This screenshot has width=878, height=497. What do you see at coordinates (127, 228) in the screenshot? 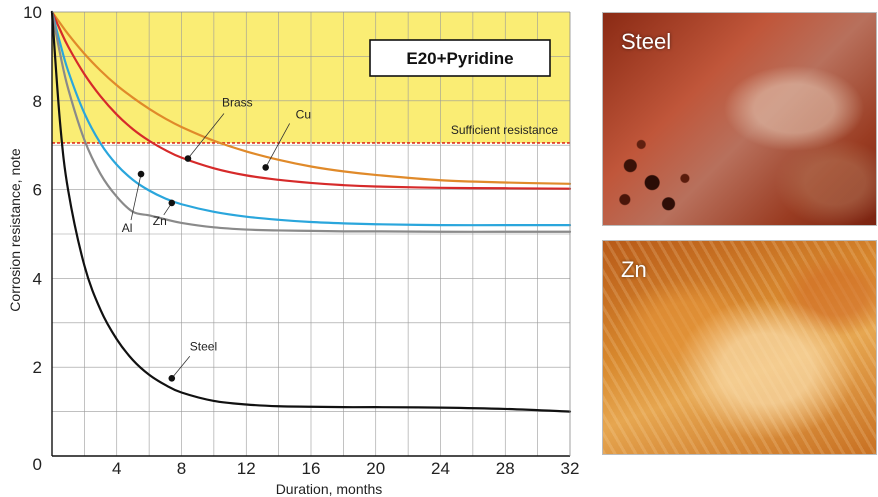
I see `series-label-al: Al` at bounding box center [127, 228].